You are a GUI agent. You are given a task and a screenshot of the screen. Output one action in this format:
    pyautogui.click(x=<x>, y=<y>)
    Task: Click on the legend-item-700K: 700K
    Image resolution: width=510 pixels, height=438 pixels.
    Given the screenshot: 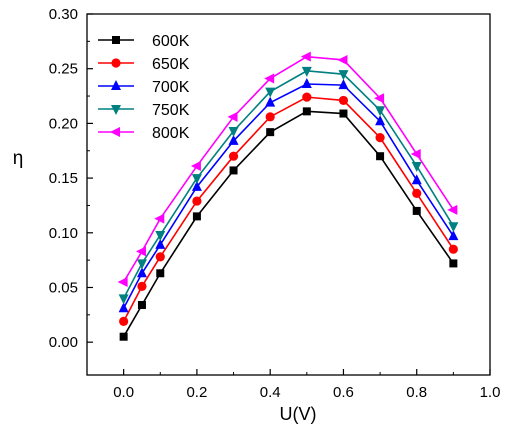 What is the action you would take?
    pyautogui.click(x=144, y=87)
    